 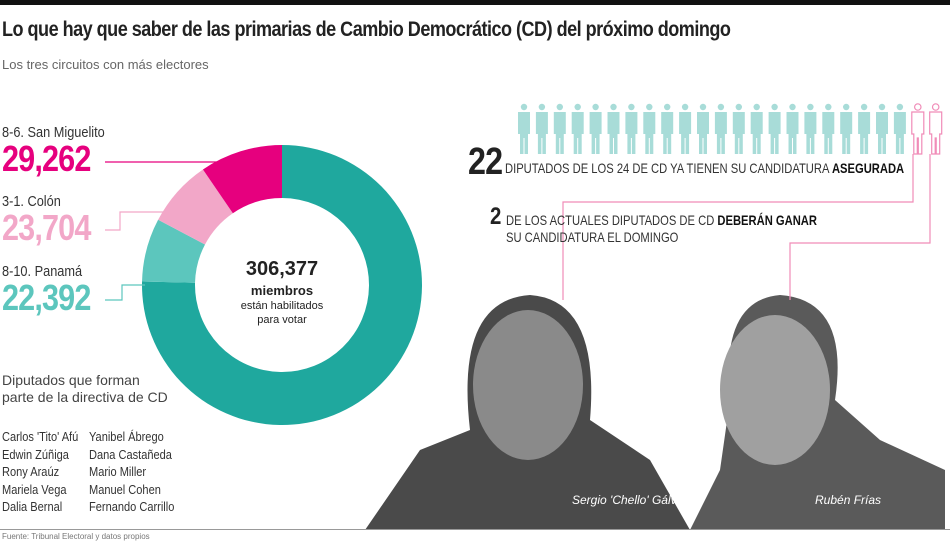 I want to click on name: Dana Castañeda, so click(x=130, y=454).